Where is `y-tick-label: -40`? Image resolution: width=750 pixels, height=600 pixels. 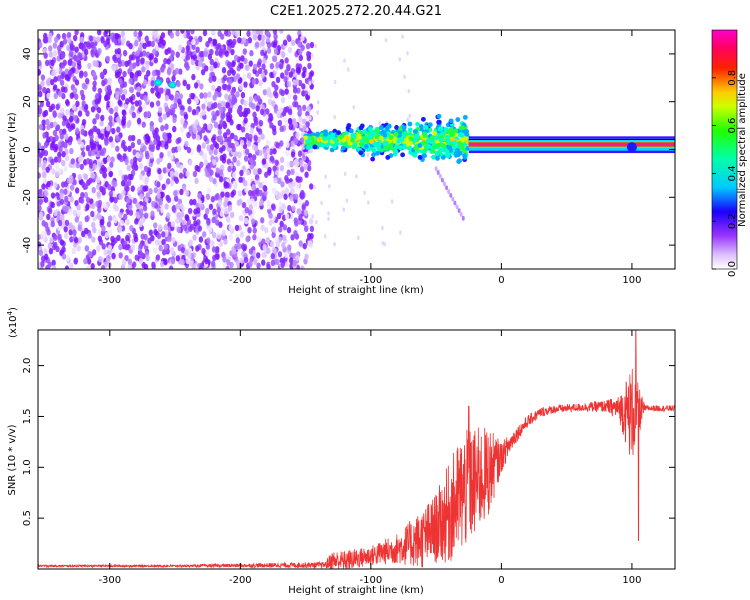 y-tick-label: -40 is located at coordinates (27, 245).